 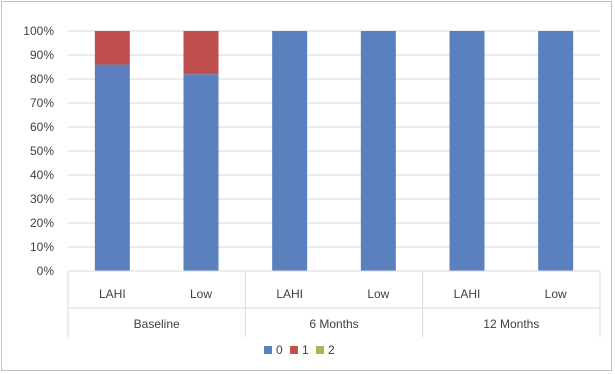 What do you see at coordinates (511, 324) in the screenshot?
I see `x-group-label: 12 Months` at bounding box center [511, 324].